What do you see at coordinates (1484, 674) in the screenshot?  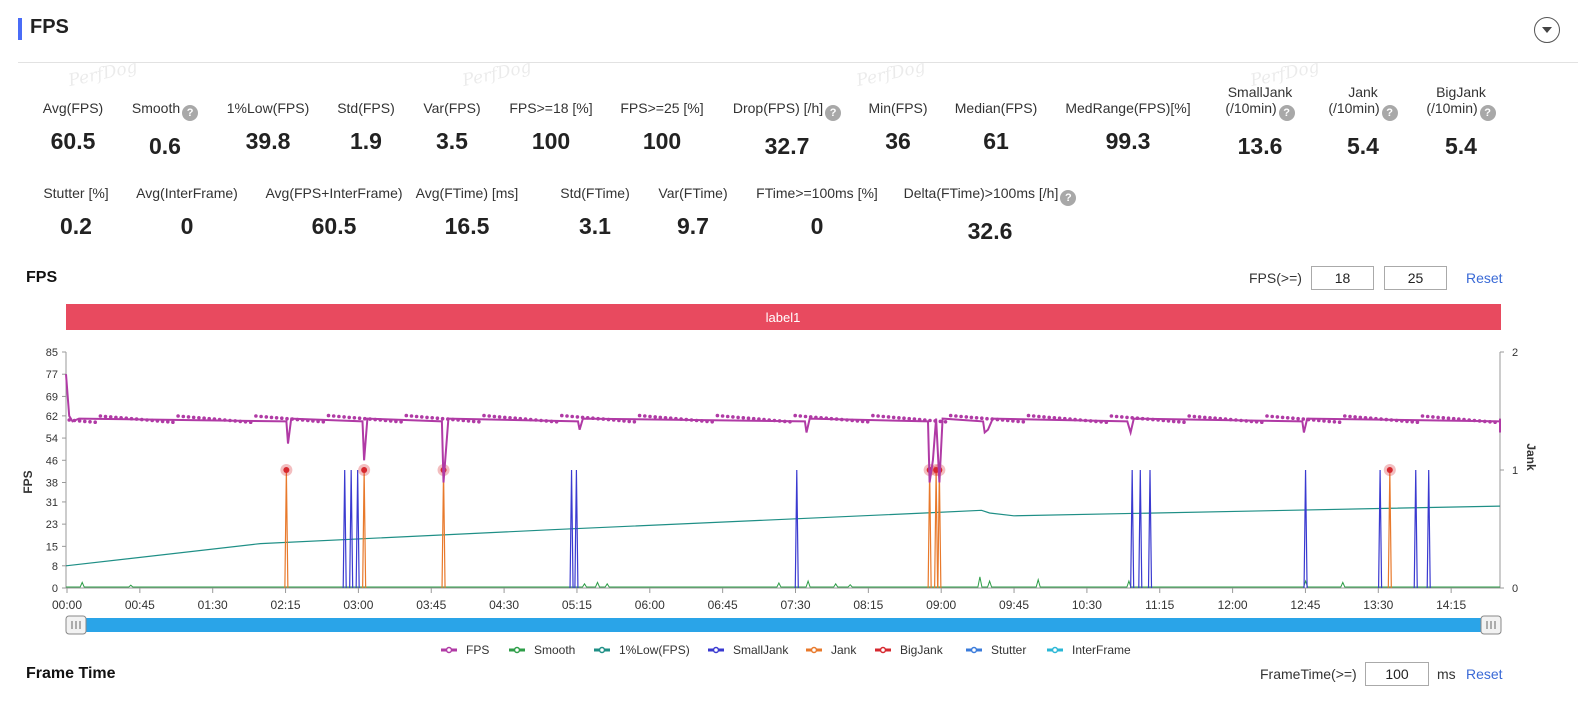 I see `frame-time-reset-link: Reset` at bounding box center [1484, 674].